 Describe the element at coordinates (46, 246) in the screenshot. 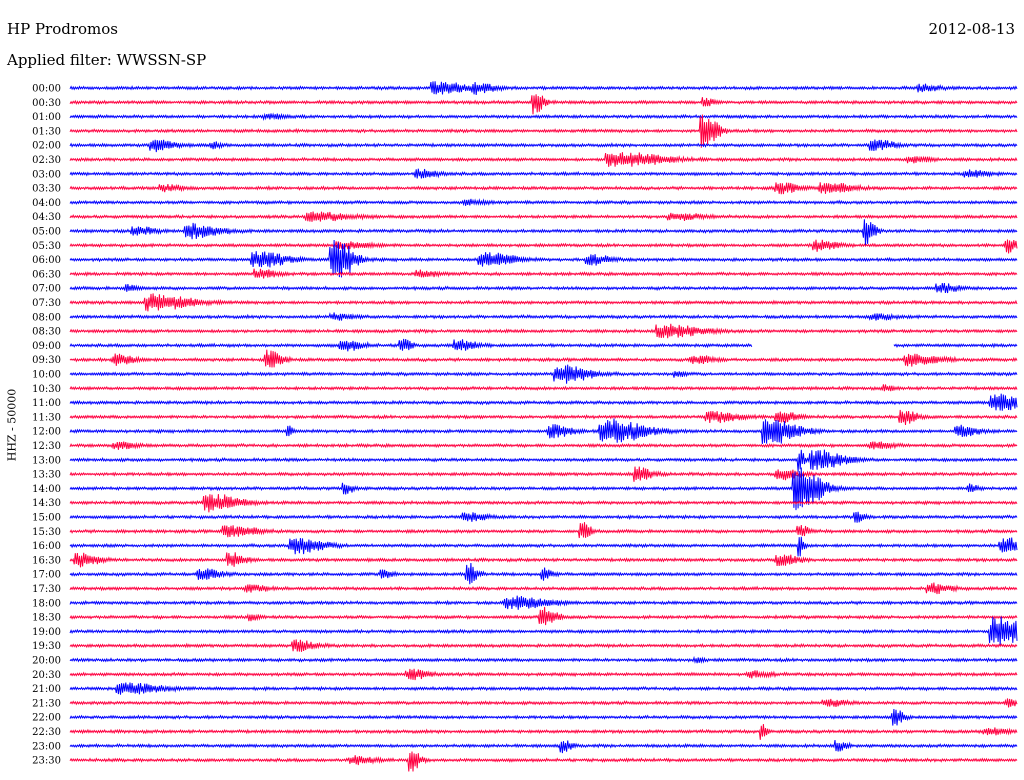

I see `time-tick-label: 05:30` at that location.